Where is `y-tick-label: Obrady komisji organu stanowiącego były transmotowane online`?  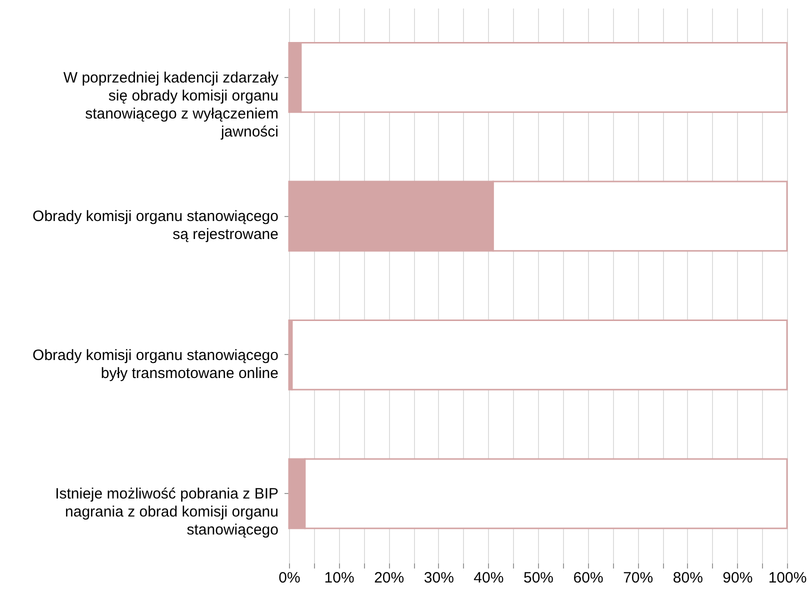
y-tick-label: Obrady komisji organu stanowiącego były transmotowane online is located at coordinates (155, 364).